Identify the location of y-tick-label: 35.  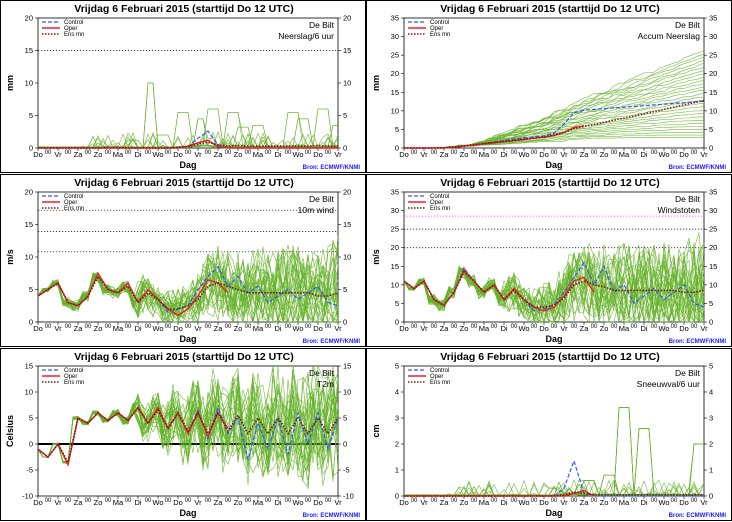
(395, 18).